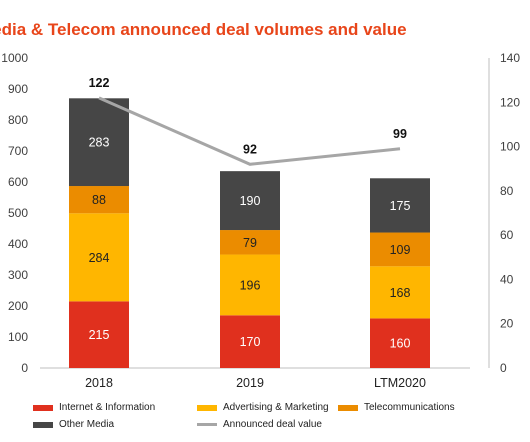 This screenshot has width=530, height=442. I want to click on bar-value-label: 168, so click(400, 293).